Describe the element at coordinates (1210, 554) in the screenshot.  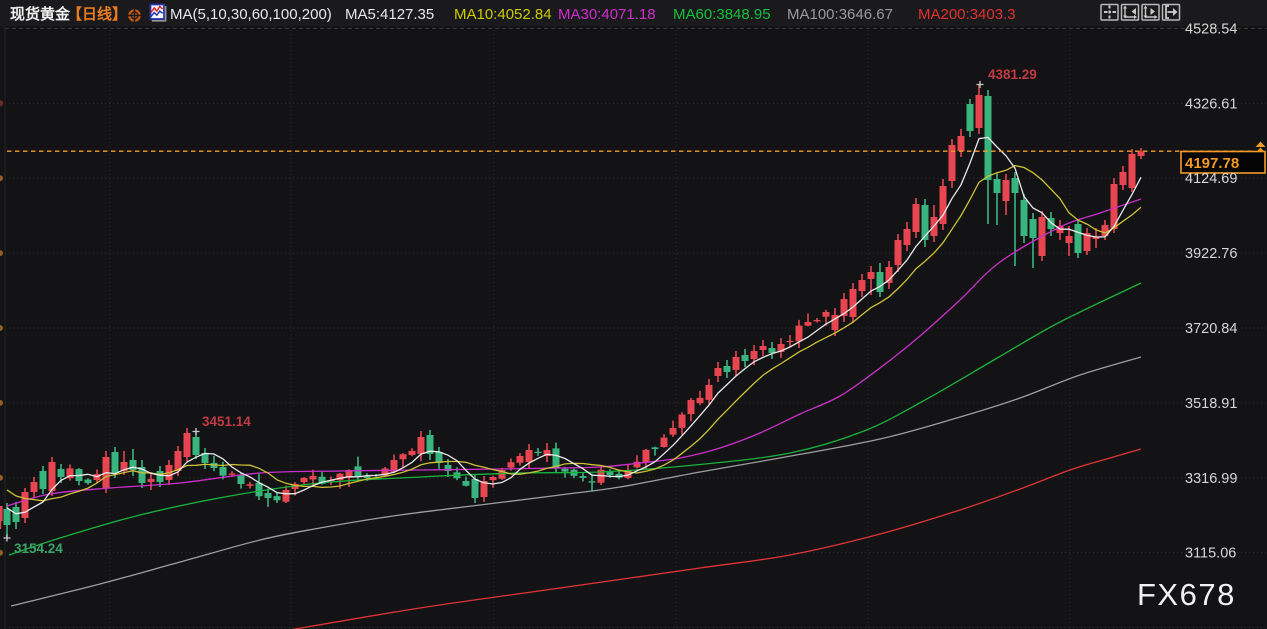
I see `svg-text: 3115.06` at that location.